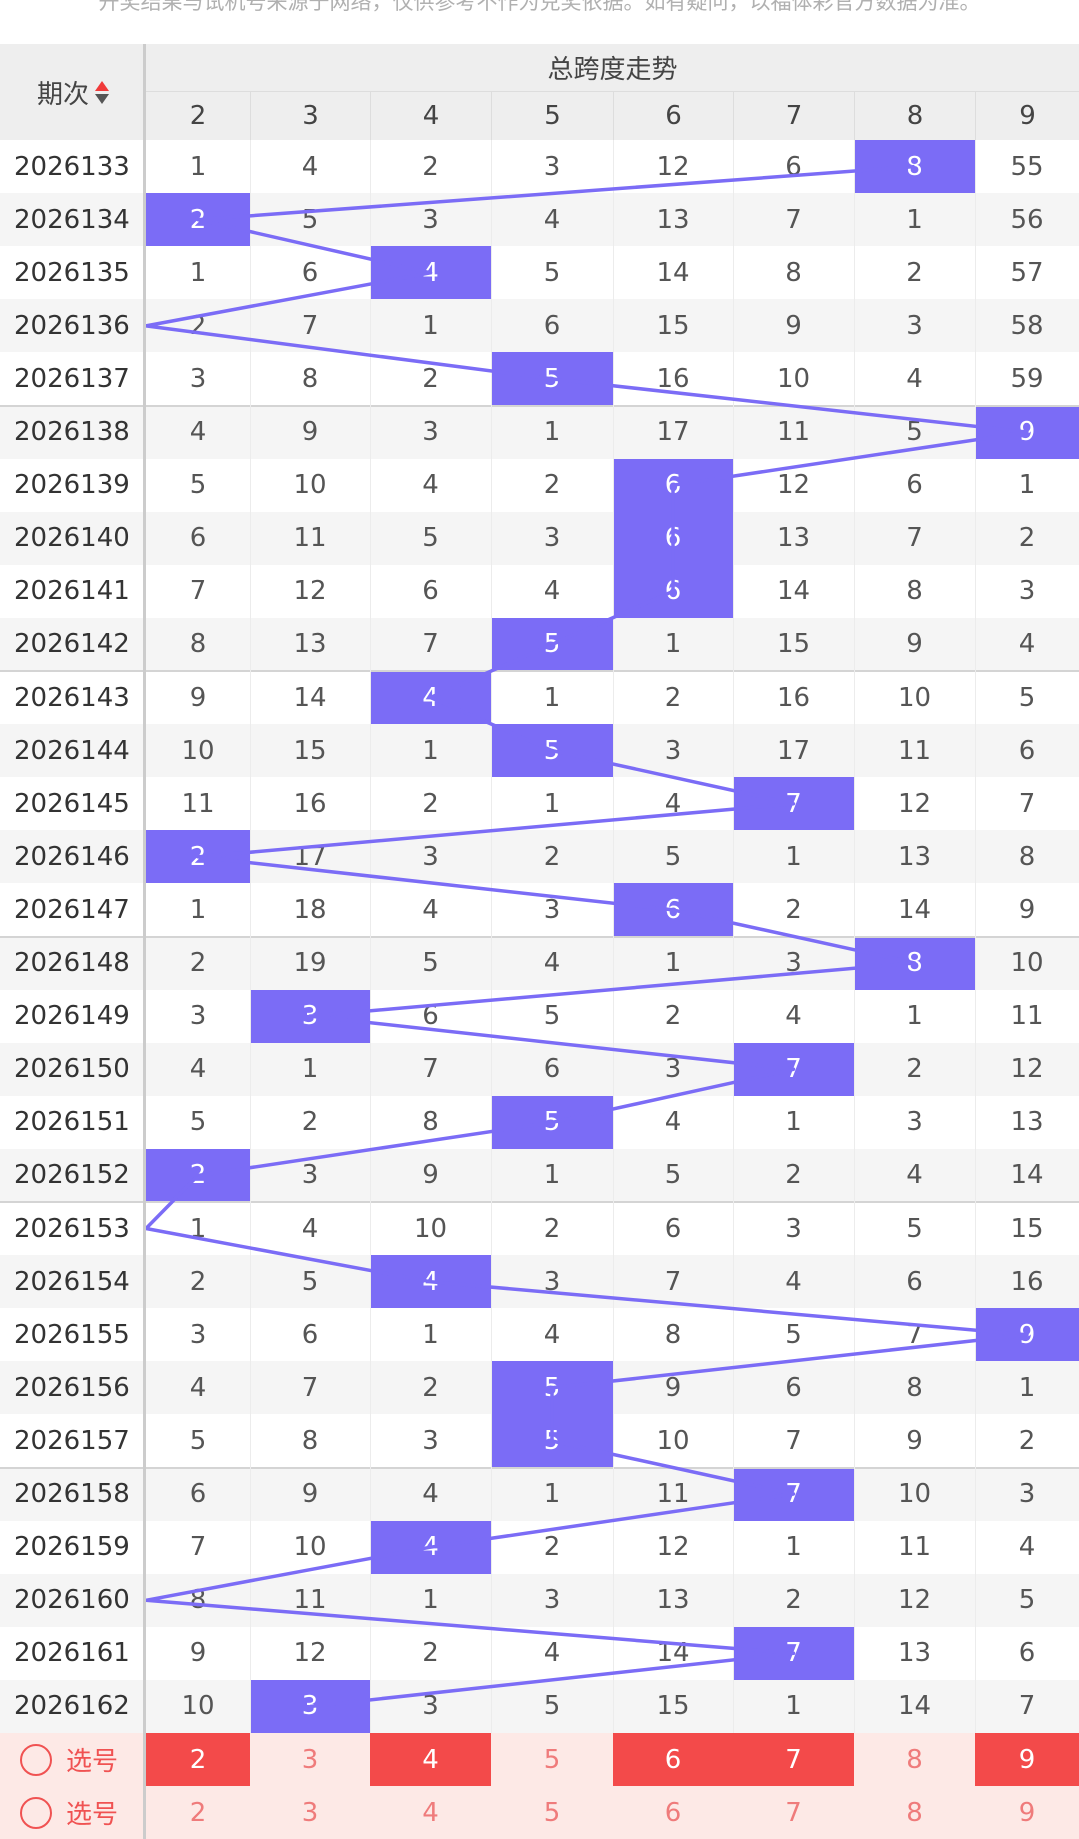 The width and height of the screenshot is (1079, 1839). I want to click on period-cell: 2026141, so click(72, 591).